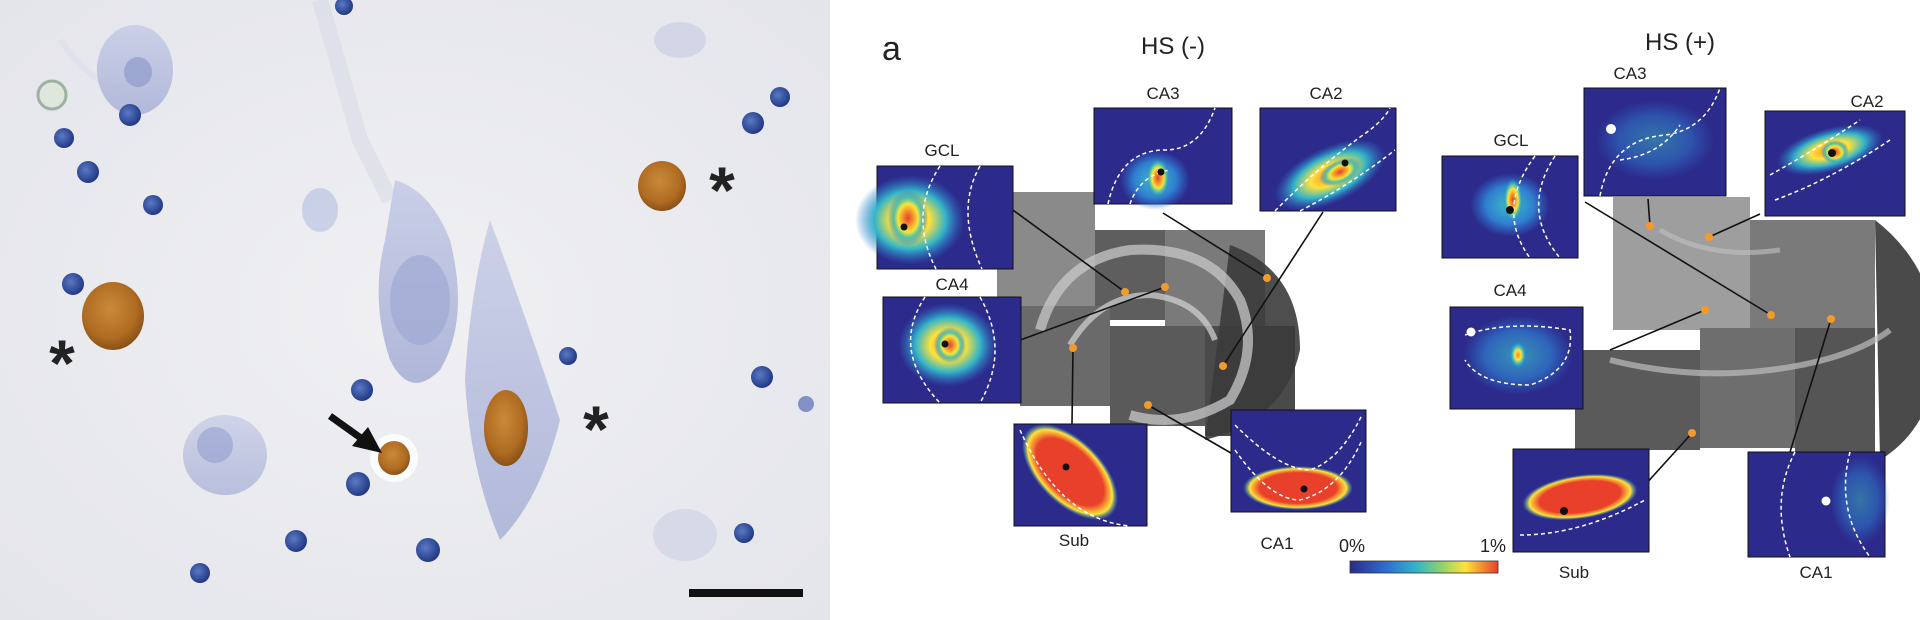 The height and width of the screenshot is (620, 1920). I want to click on panel-label: a, so click(891, 49).